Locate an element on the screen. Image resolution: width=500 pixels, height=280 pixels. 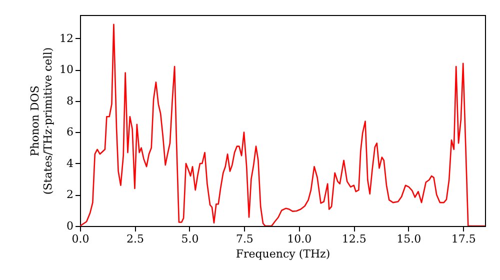
y-tick-label: 12 is located at coordinates (67, 38).